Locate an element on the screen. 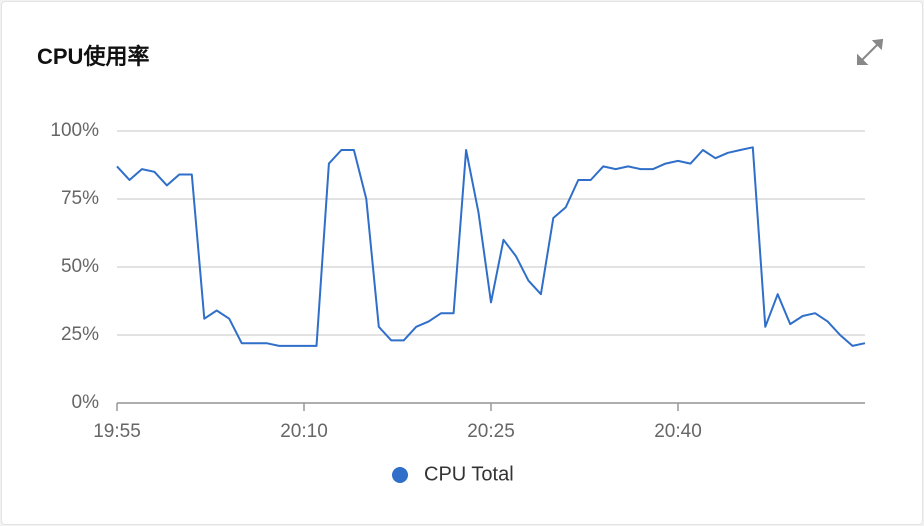 Image resolution: width=924 pixels, height=526 pixels. expand-button is located at coordinates (870, 51).